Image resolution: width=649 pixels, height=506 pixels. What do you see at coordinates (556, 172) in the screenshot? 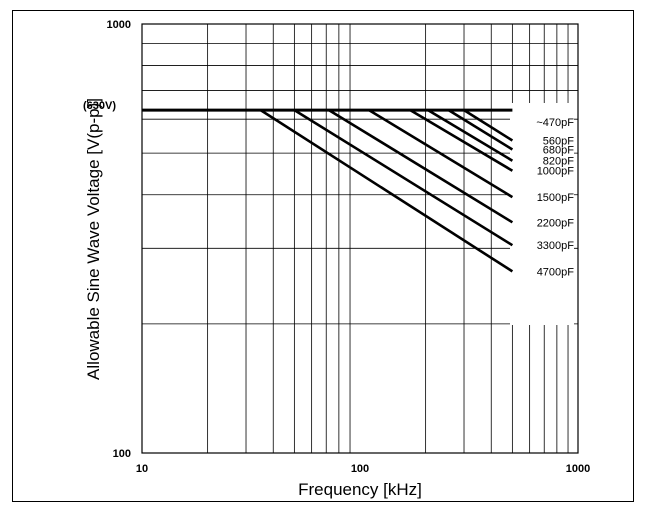
I see `series-label: 1000pF` at bounding box center [556, 172].